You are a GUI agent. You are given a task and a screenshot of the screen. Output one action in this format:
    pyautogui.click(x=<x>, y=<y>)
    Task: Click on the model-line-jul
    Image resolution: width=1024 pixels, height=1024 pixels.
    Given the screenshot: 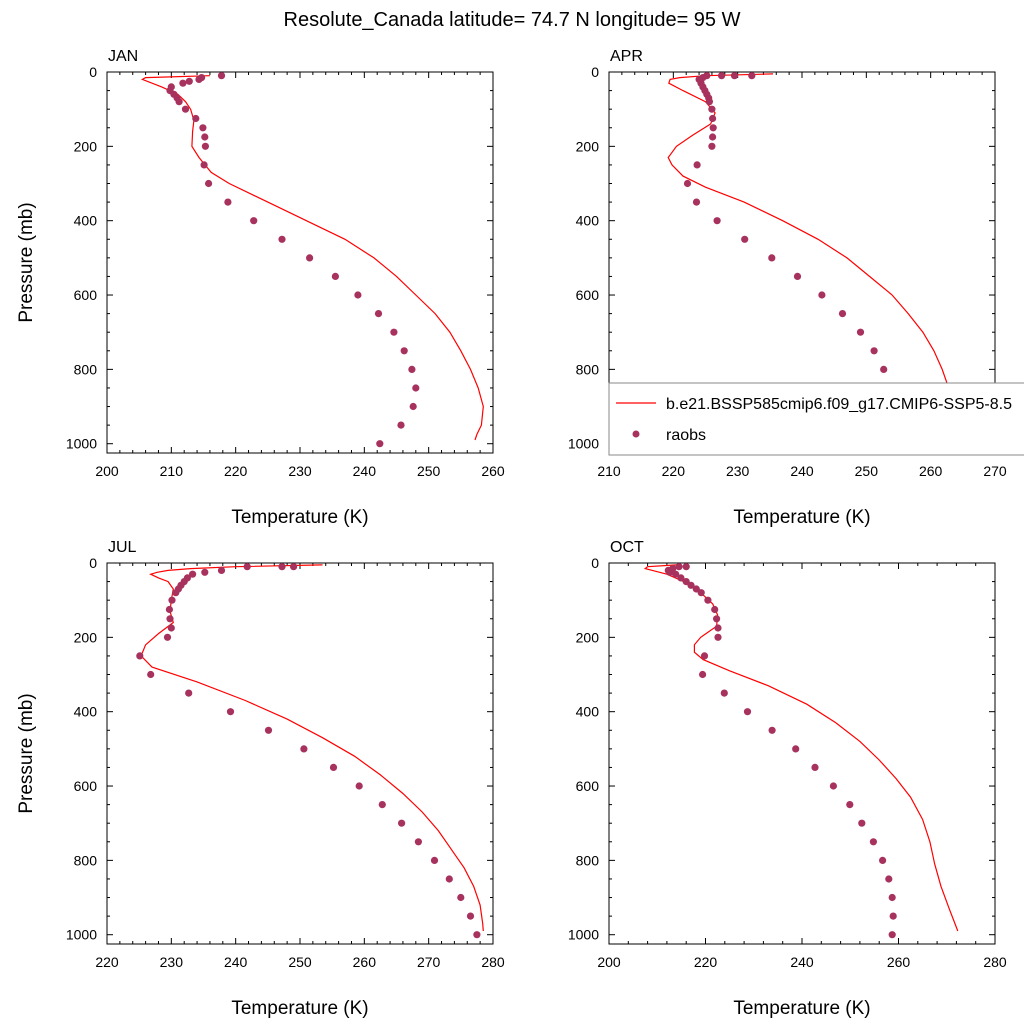 What is the action you would take?
    pyautogui.click(x=312, y=748)
    